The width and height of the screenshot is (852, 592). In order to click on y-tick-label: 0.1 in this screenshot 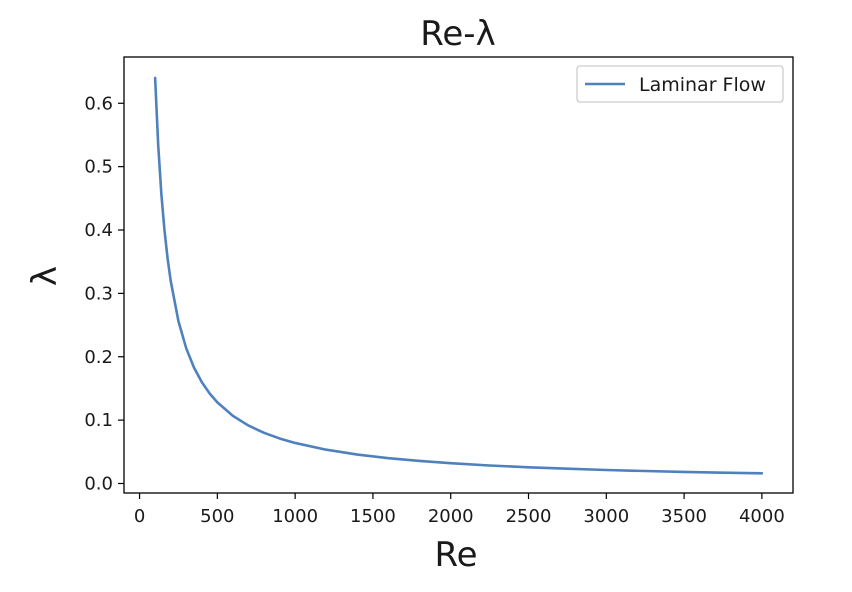, I will do `click(98, 420)`.